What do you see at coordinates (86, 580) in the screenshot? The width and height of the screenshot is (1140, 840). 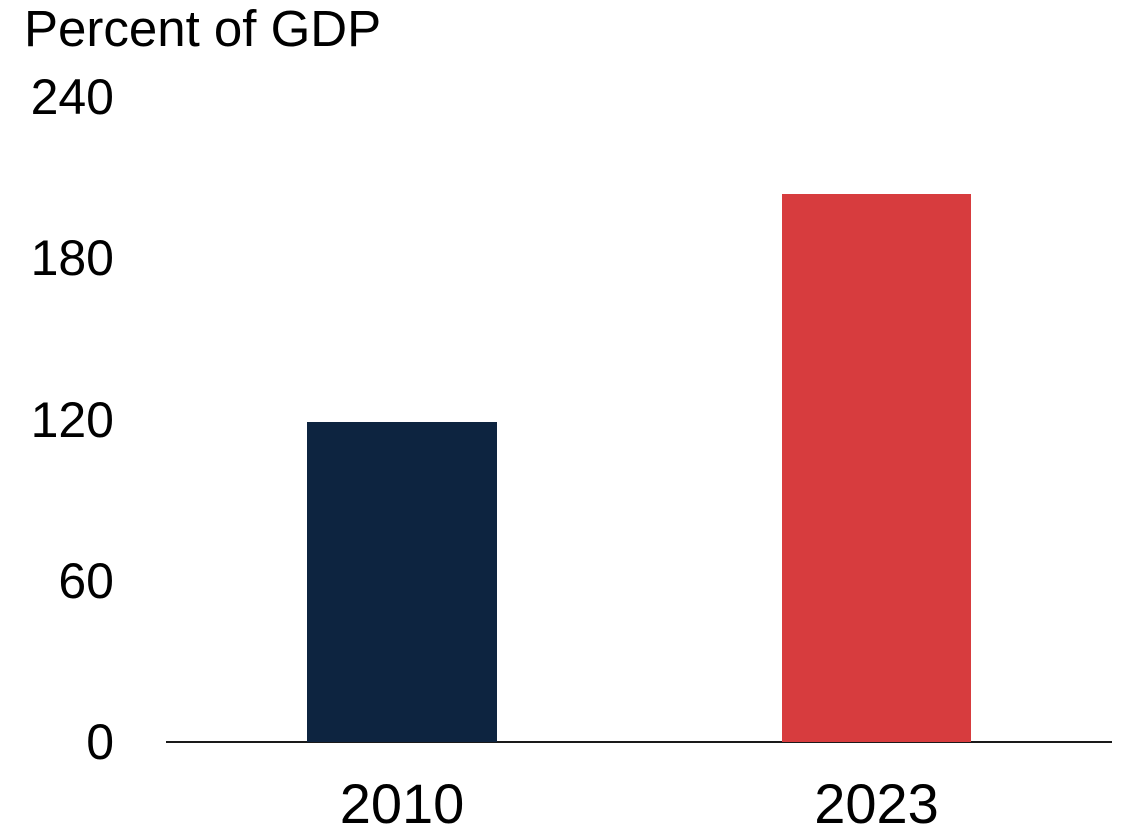 I see `y-tick-label-60: 60` at bounding box center [86, 580].